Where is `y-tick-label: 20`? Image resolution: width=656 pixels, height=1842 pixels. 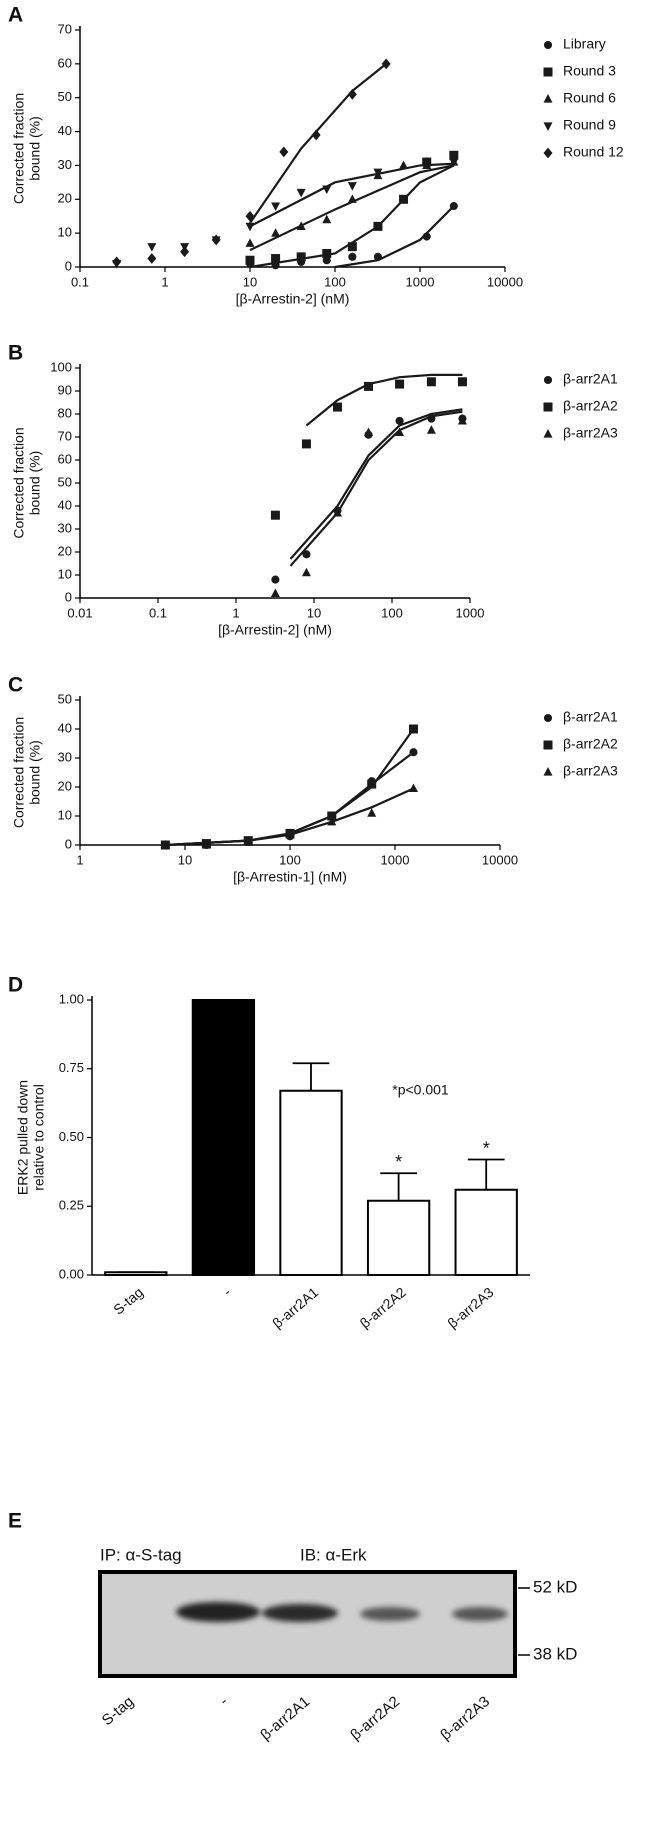 y-tick-label: 20 is located at coordinates (65, 198).